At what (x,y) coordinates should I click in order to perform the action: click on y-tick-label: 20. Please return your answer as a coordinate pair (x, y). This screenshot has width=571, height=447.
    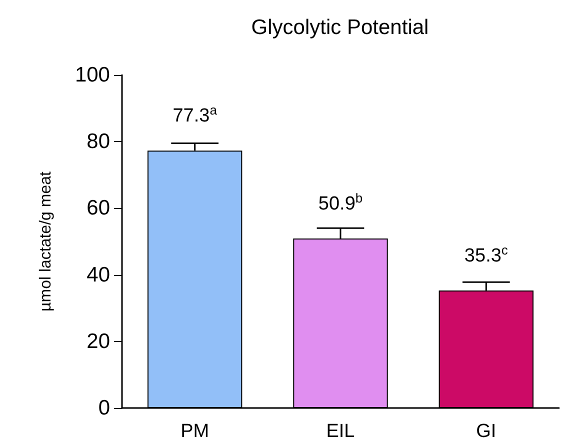
    Looking at the image, I should click on (98, 341).